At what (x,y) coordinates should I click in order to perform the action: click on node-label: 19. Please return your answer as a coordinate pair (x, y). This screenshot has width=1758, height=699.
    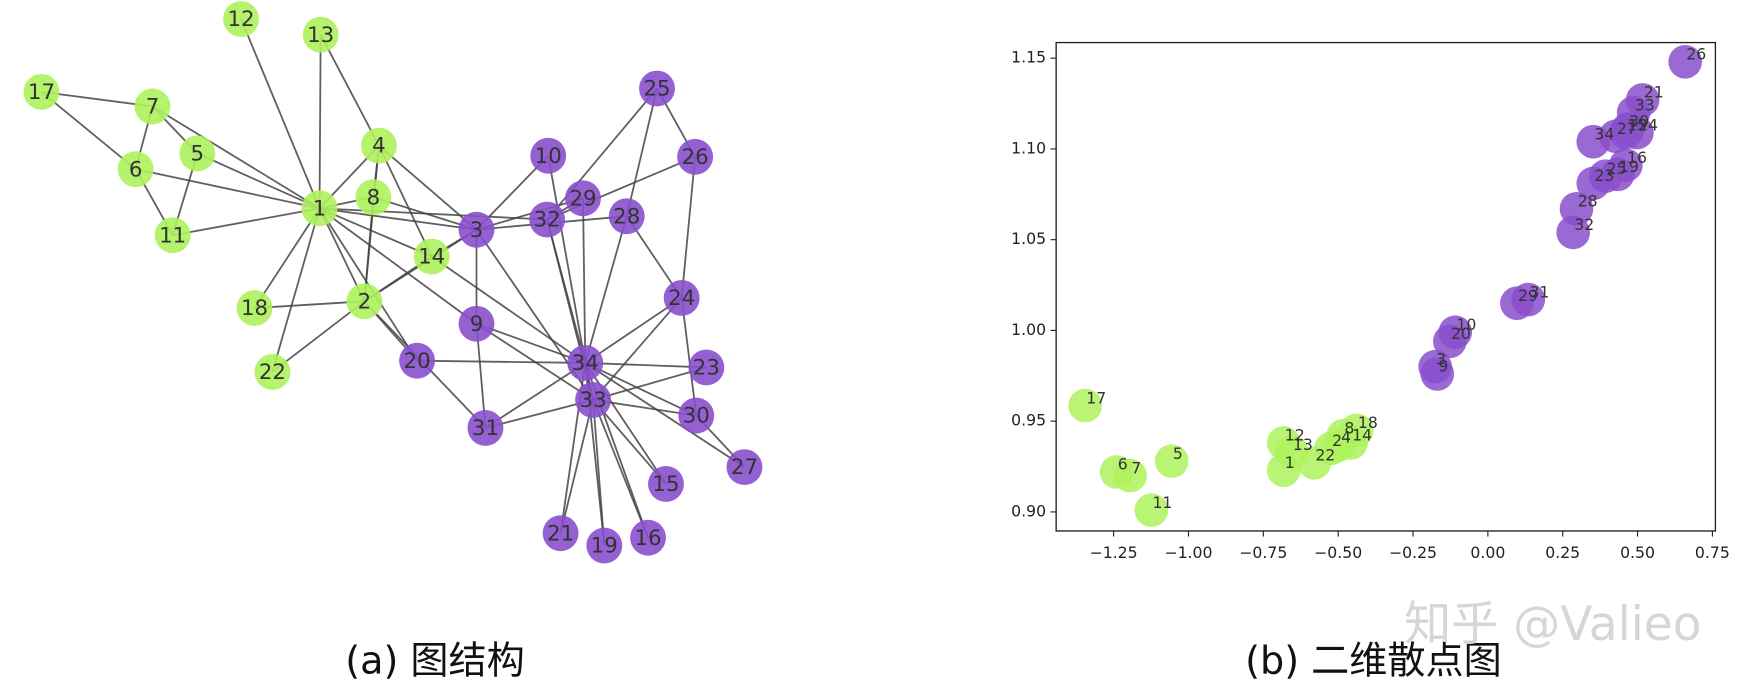
    Looking at the image, I should click on (604, 546).